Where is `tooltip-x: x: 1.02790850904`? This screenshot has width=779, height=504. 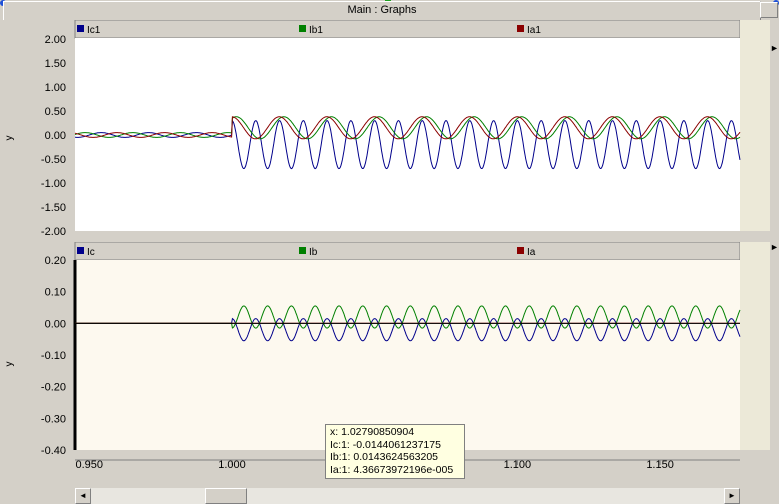 tooltip-x: x: 1.02790850904 is located at coordinates (372, 432).